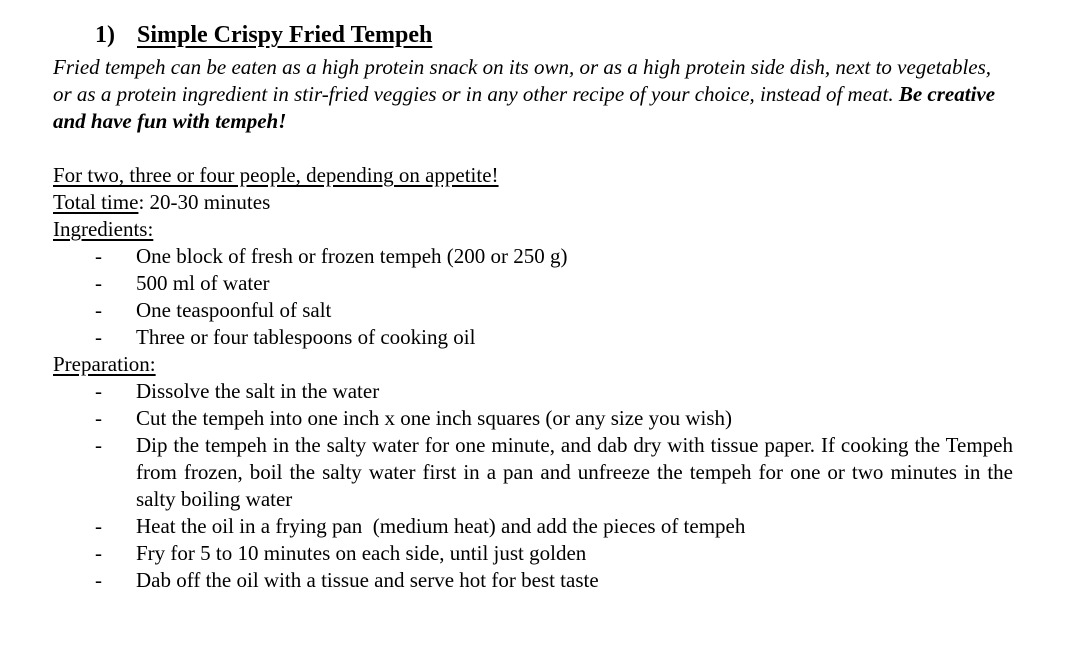  Describe the element at coordinates (533, 310) in the screenshot. I see `list-item: - One teaspoonful of salt` at that location.